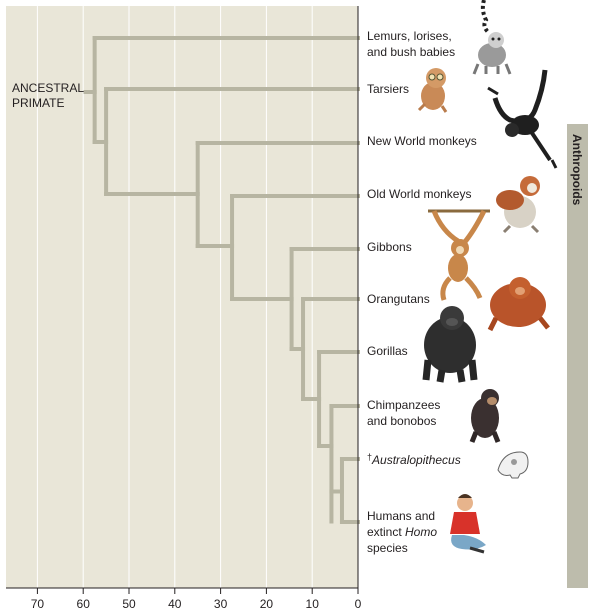 The width and height of the screenshot is (592, 615). I want to click on orangutan-illustration, so click(518, 304).